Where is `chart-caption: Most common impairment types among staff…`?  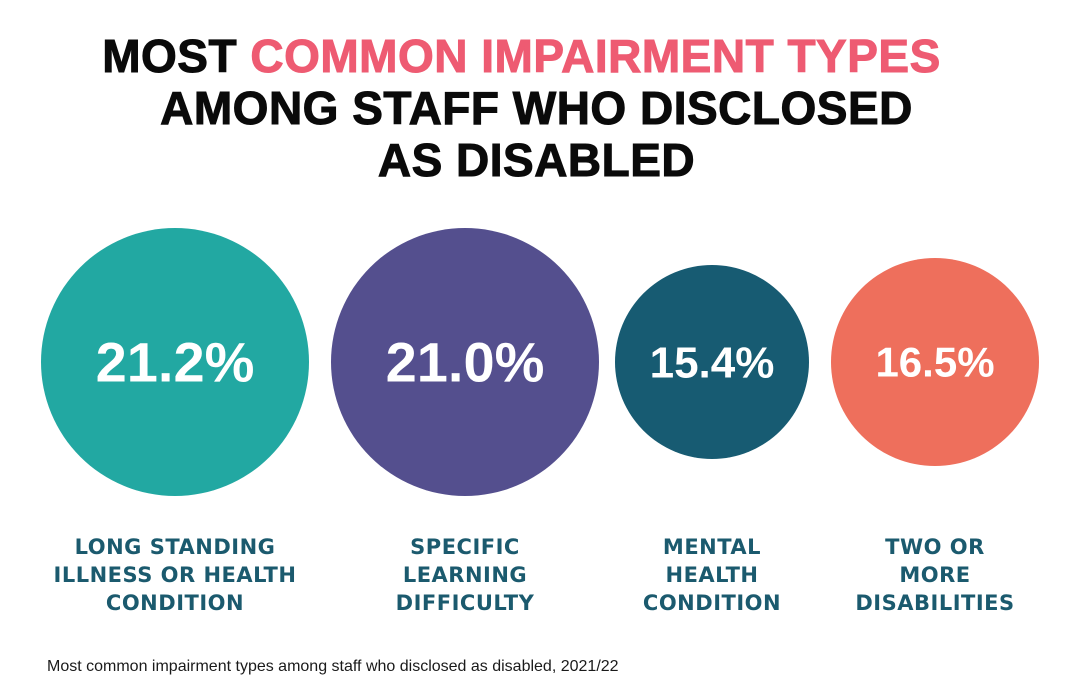 chart-caption: Most common impairment types among staff… is located at coordinates (333, 666).